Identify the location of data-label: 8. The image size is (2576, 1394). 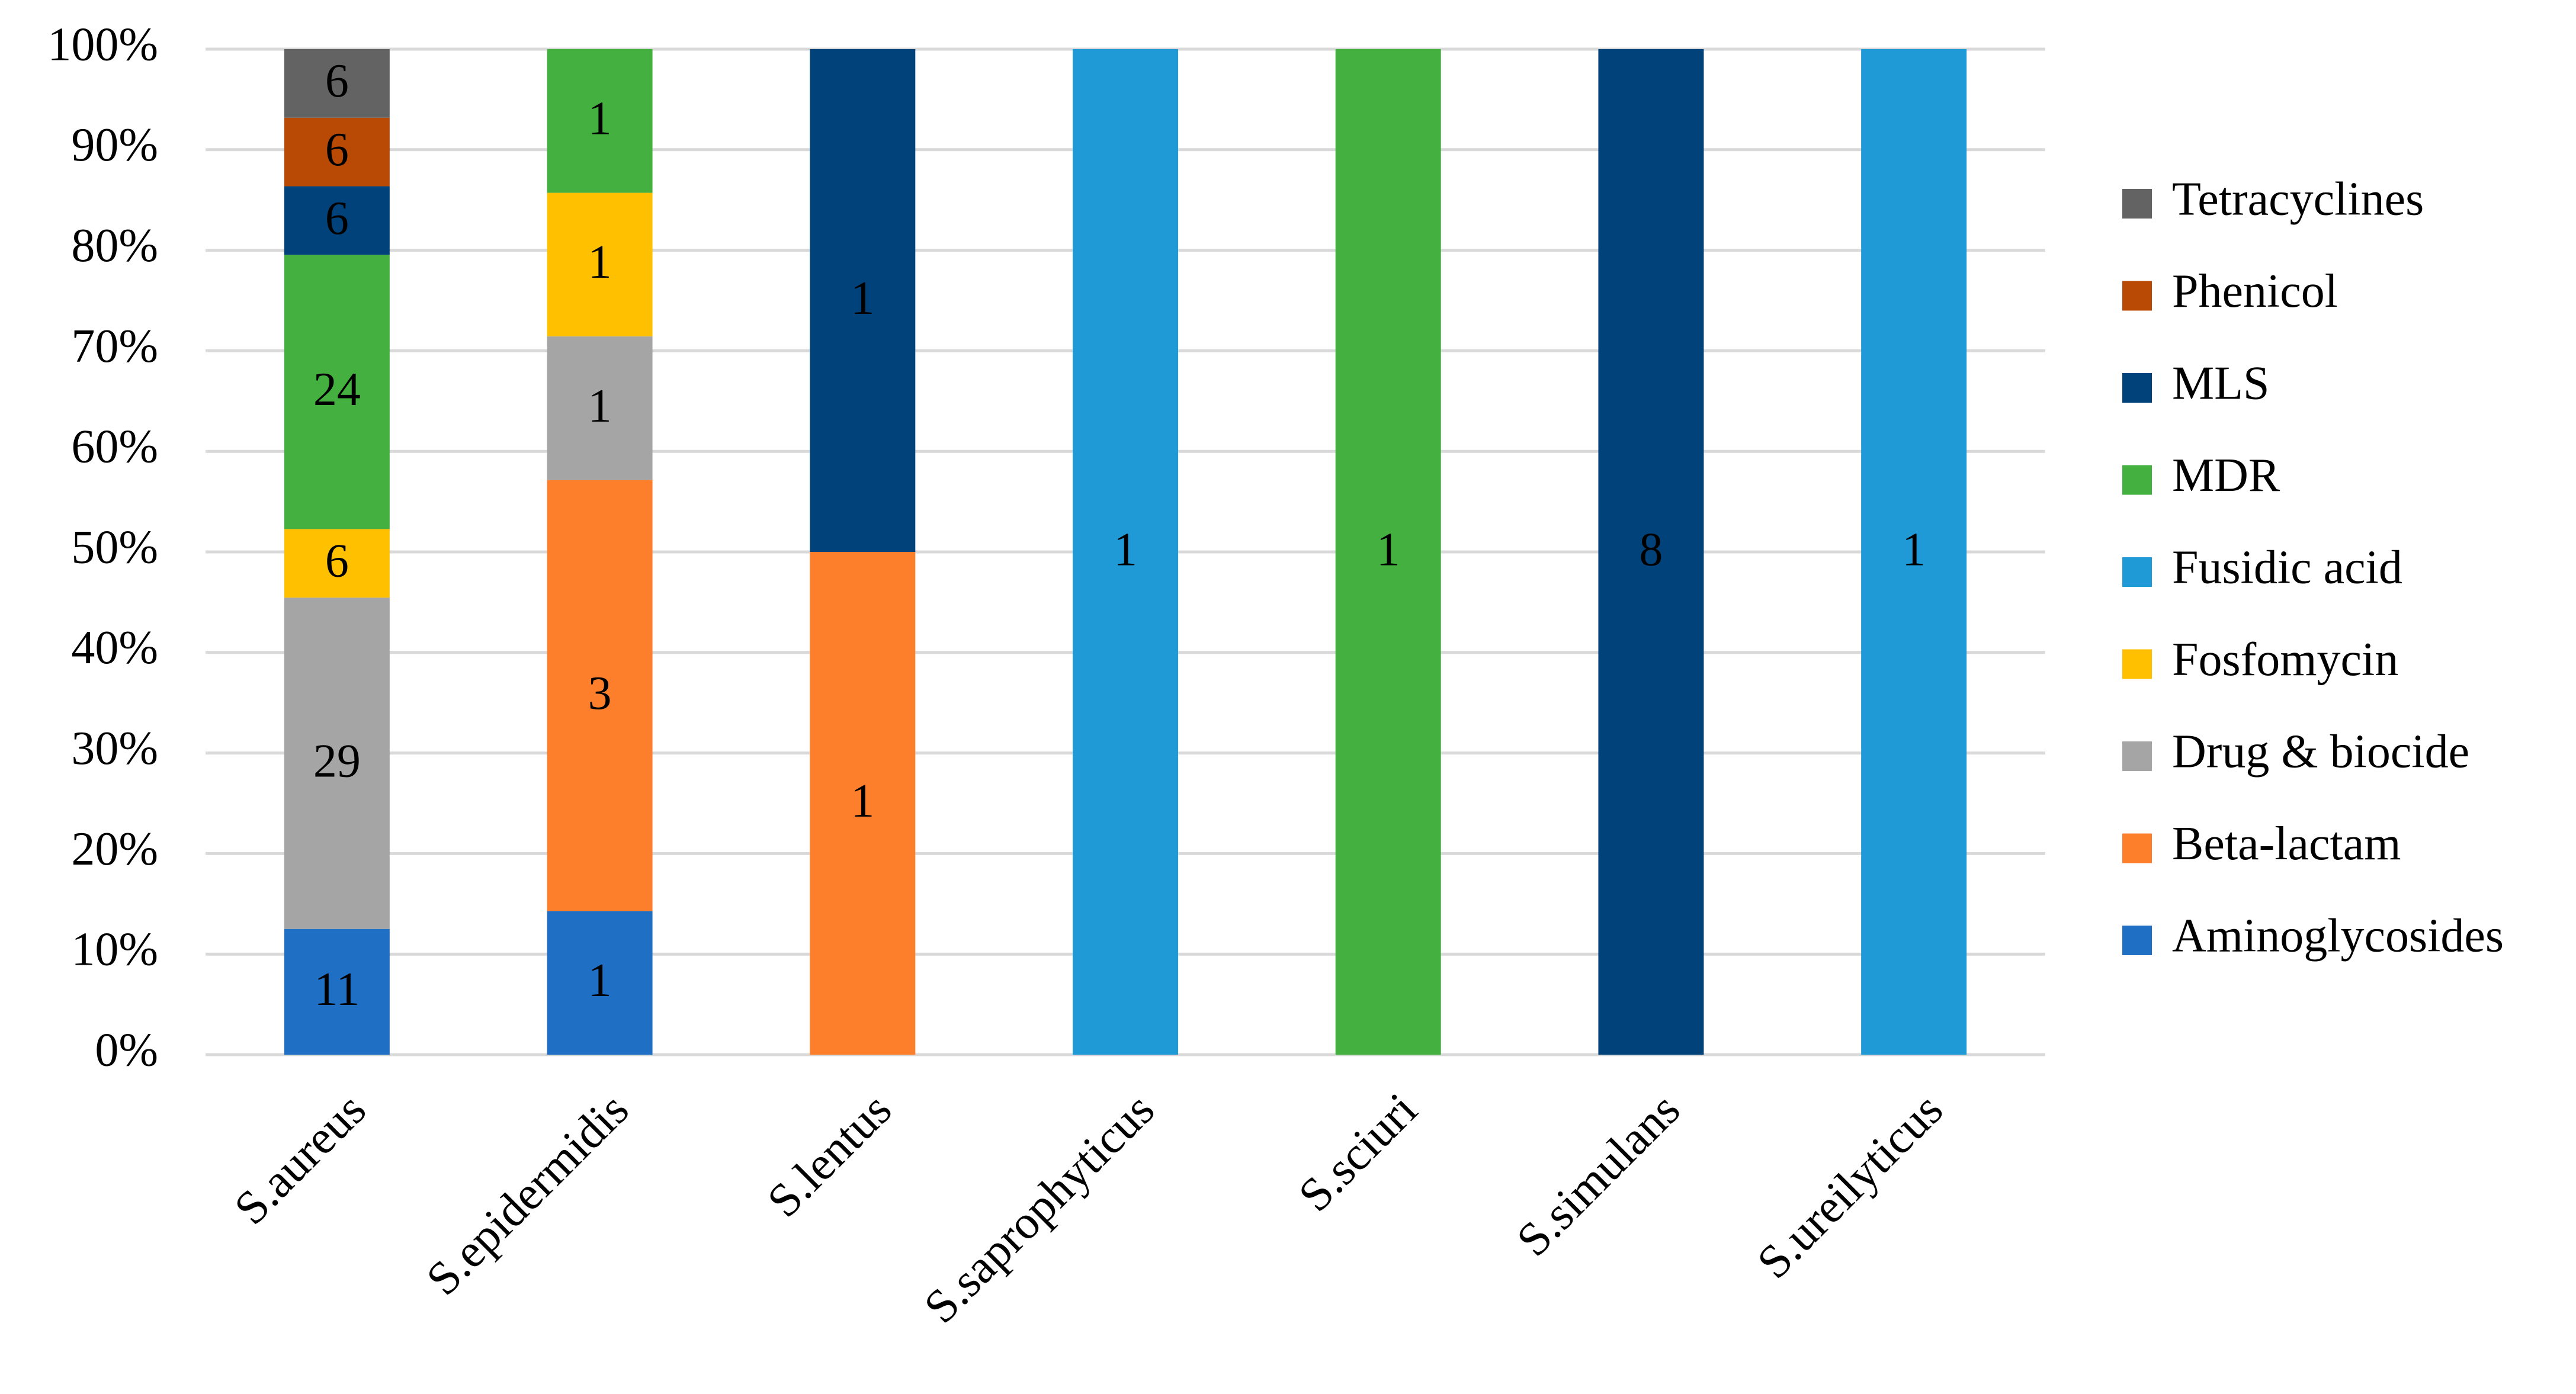
(1651, 549).